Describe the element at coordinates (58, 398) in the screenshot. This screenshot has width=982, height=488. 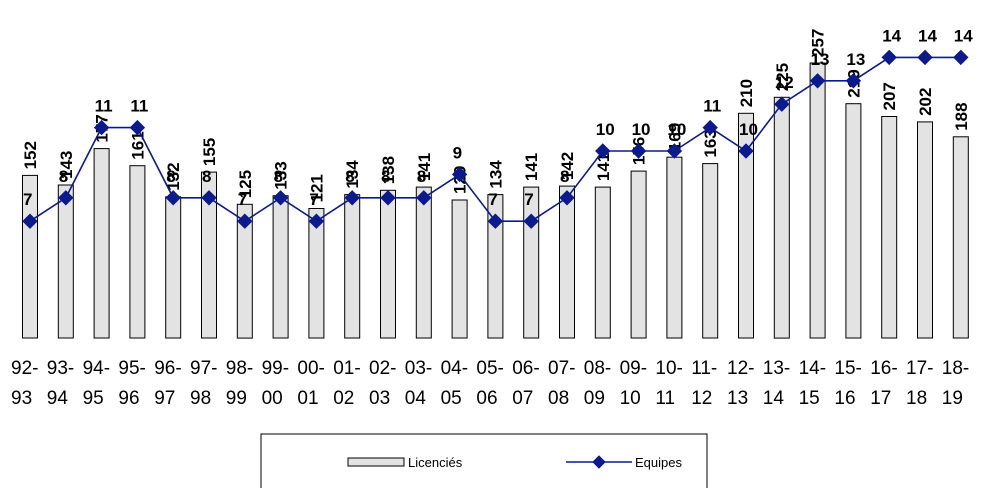
I see `x-tick-label-line2: 94` at that location.